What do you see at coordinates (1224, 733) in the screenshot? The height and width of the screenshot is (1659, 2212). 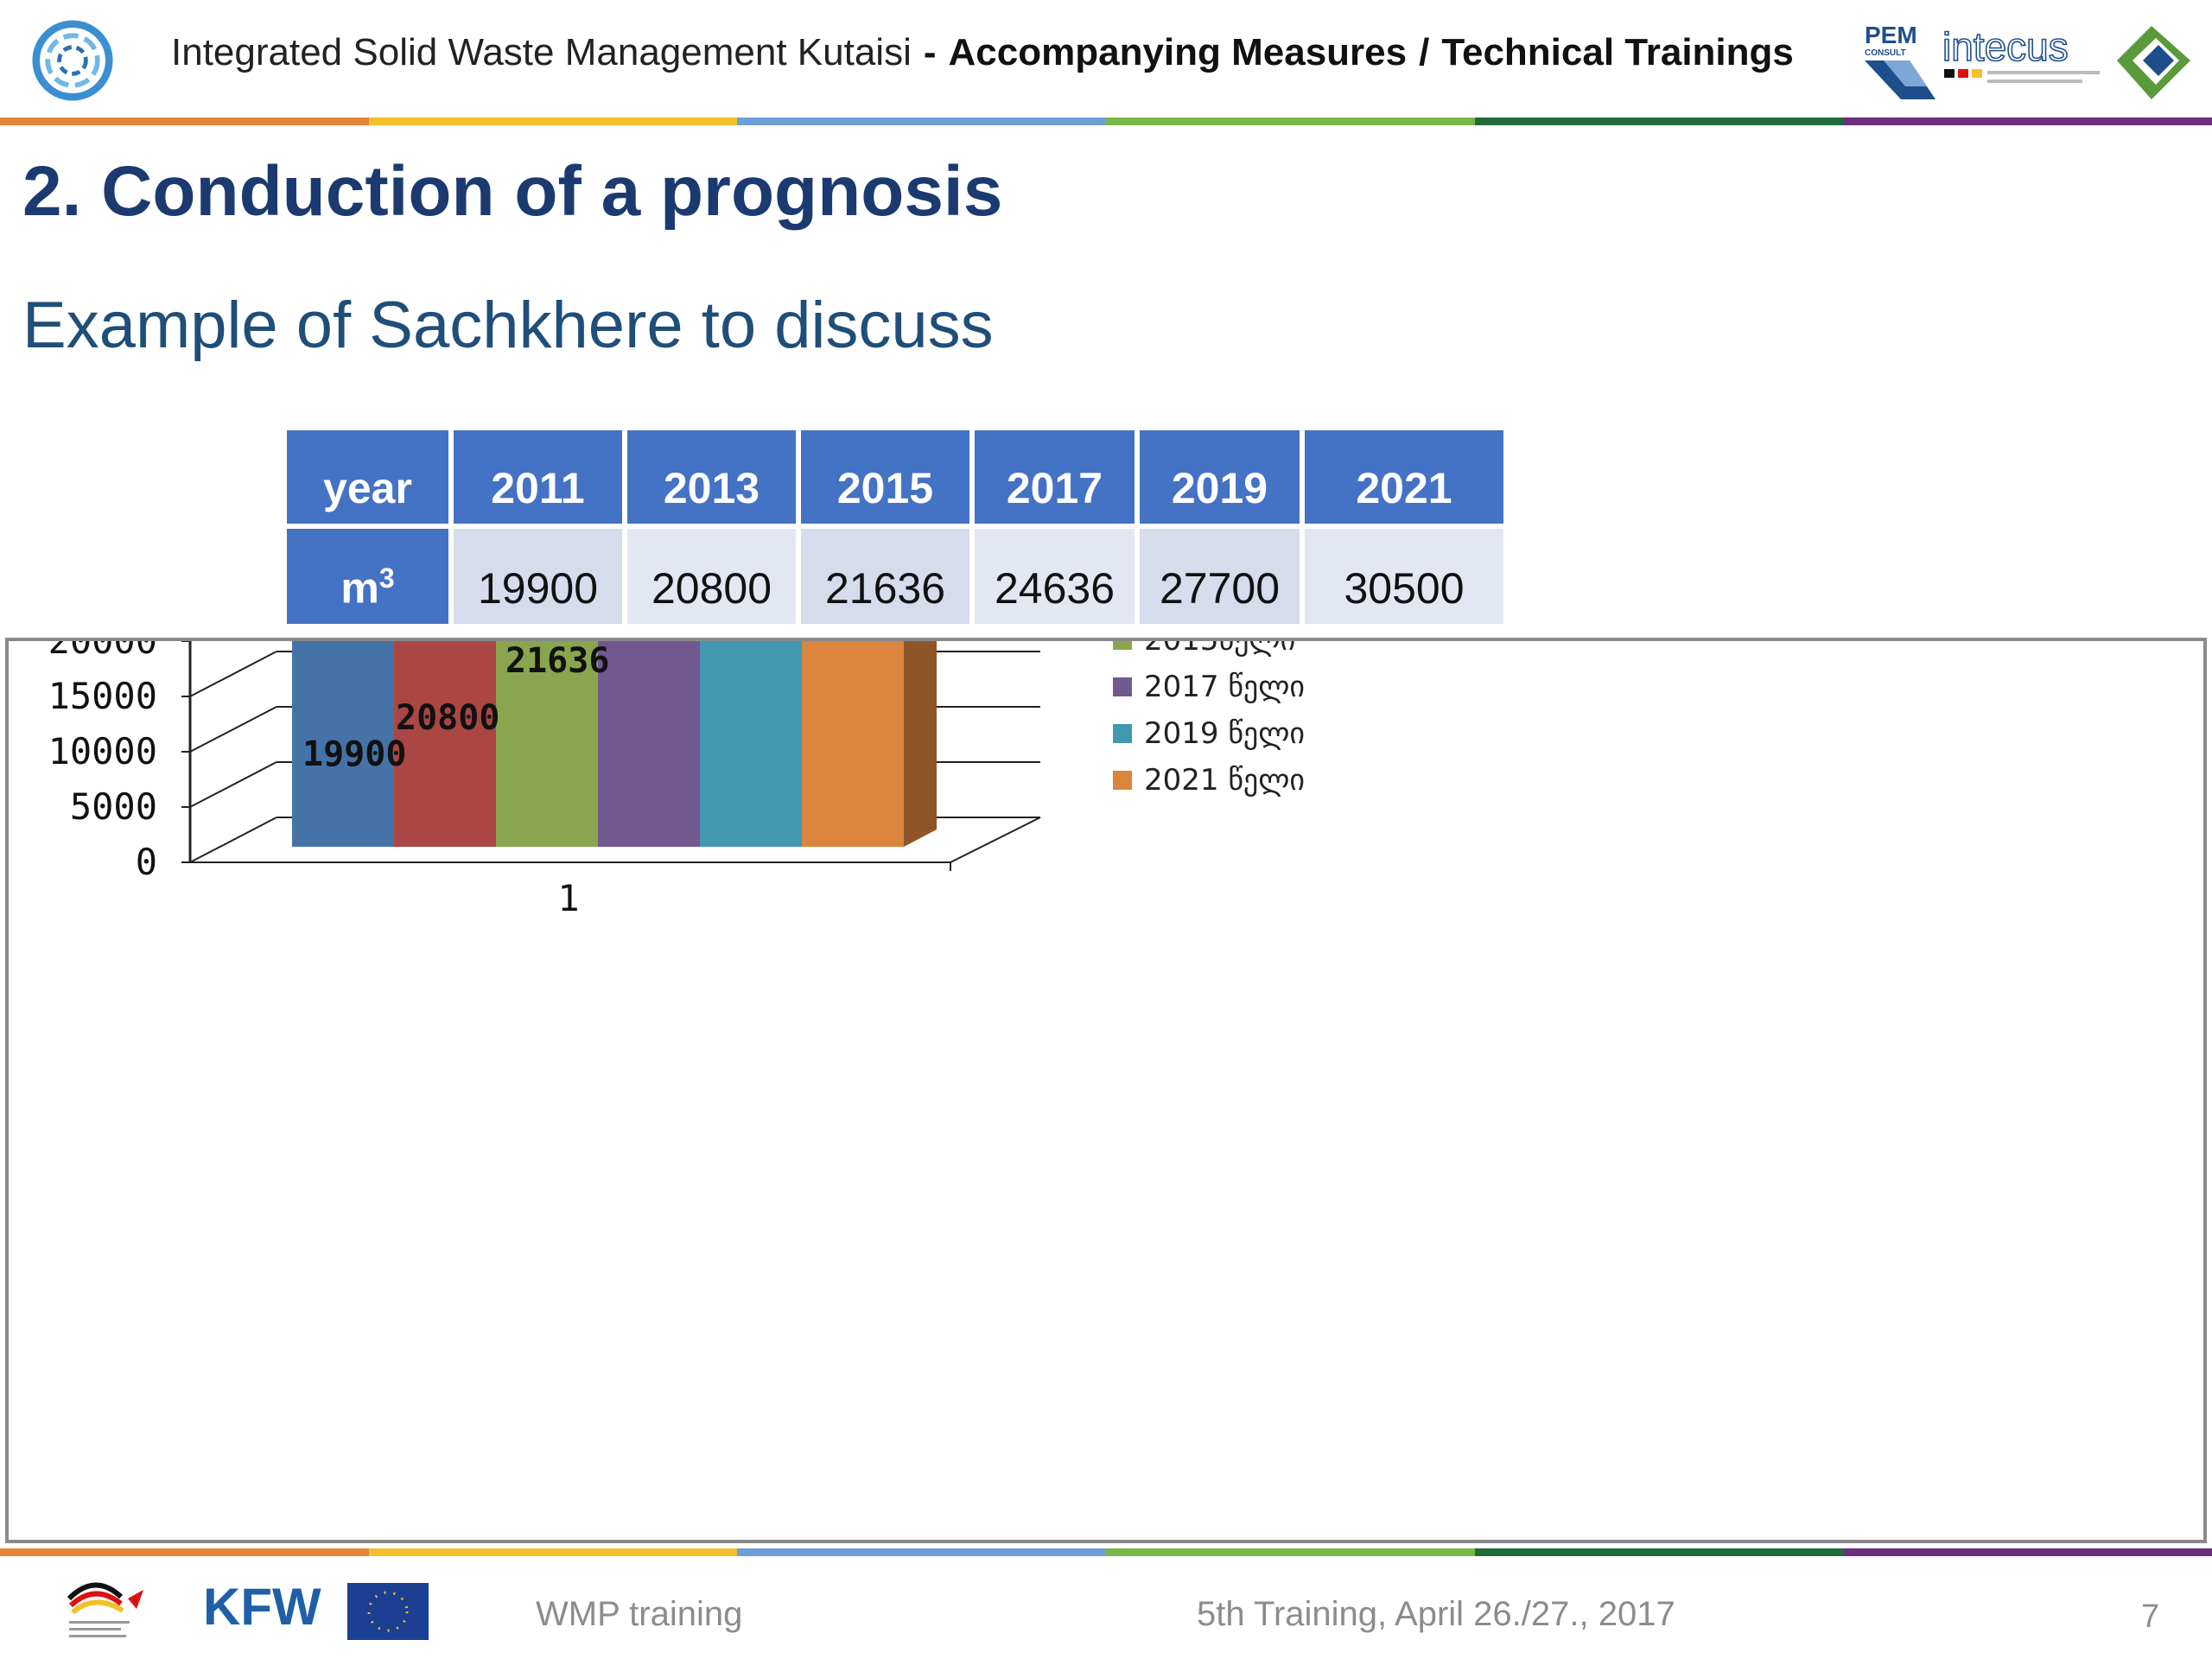 I see `legend-label: 2019 წელი` at bounding box center [1224, 733].